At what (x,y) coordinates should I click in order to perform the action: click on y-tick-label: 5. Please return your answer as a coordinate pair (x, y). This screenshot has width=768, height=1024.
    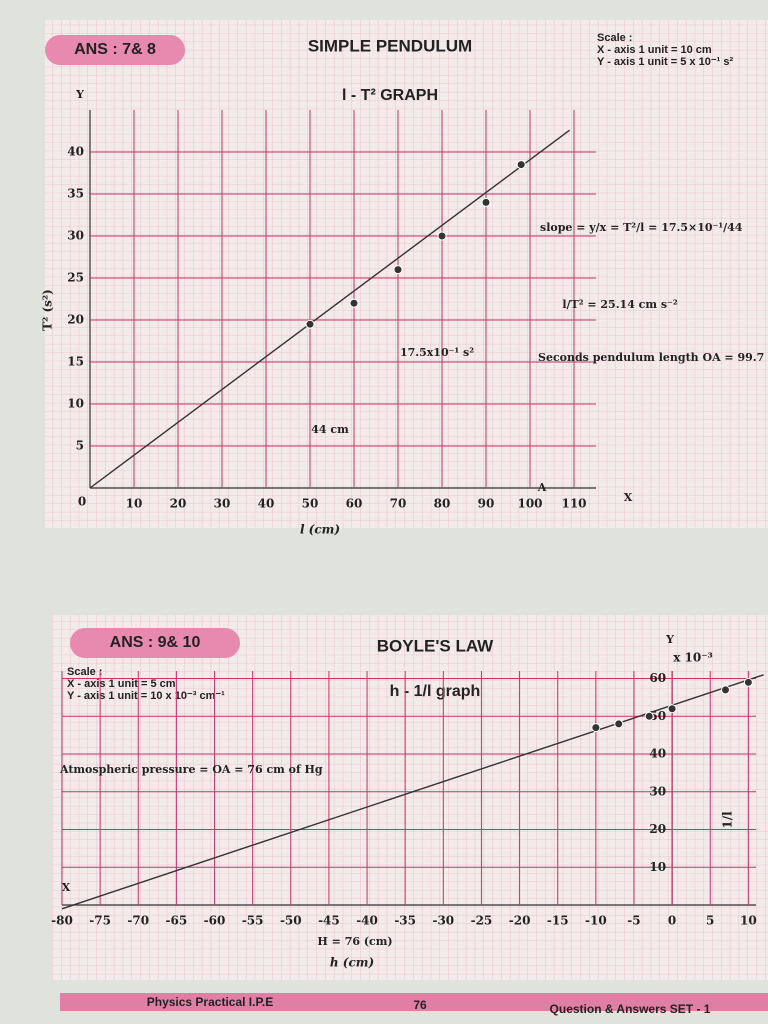
    Looking at the image, I should click on (80, 446).